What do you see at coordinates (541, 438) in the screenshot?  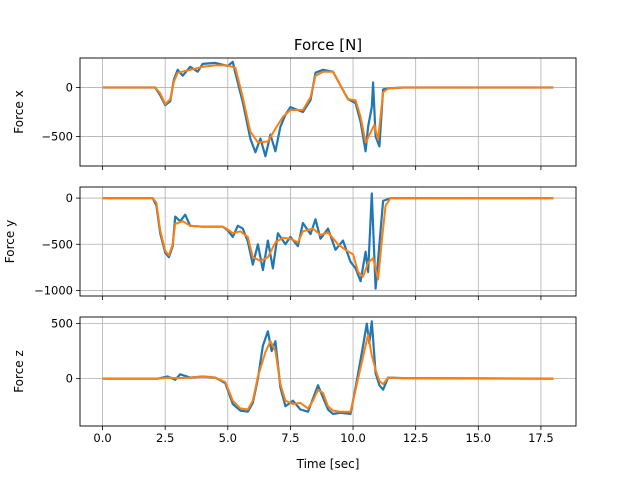 I see `x-tick-label: 17.5` at bounding box center [541, 438].